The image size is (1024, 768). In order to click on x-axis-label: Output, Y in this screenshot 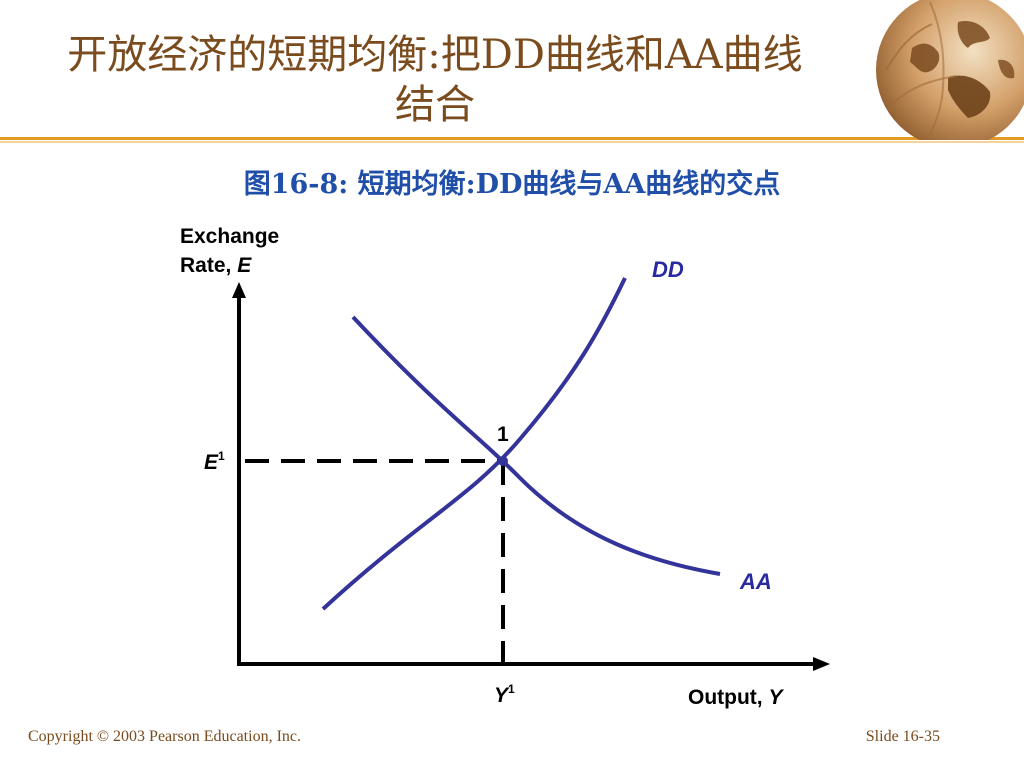, I will do `click(736, 697)`.